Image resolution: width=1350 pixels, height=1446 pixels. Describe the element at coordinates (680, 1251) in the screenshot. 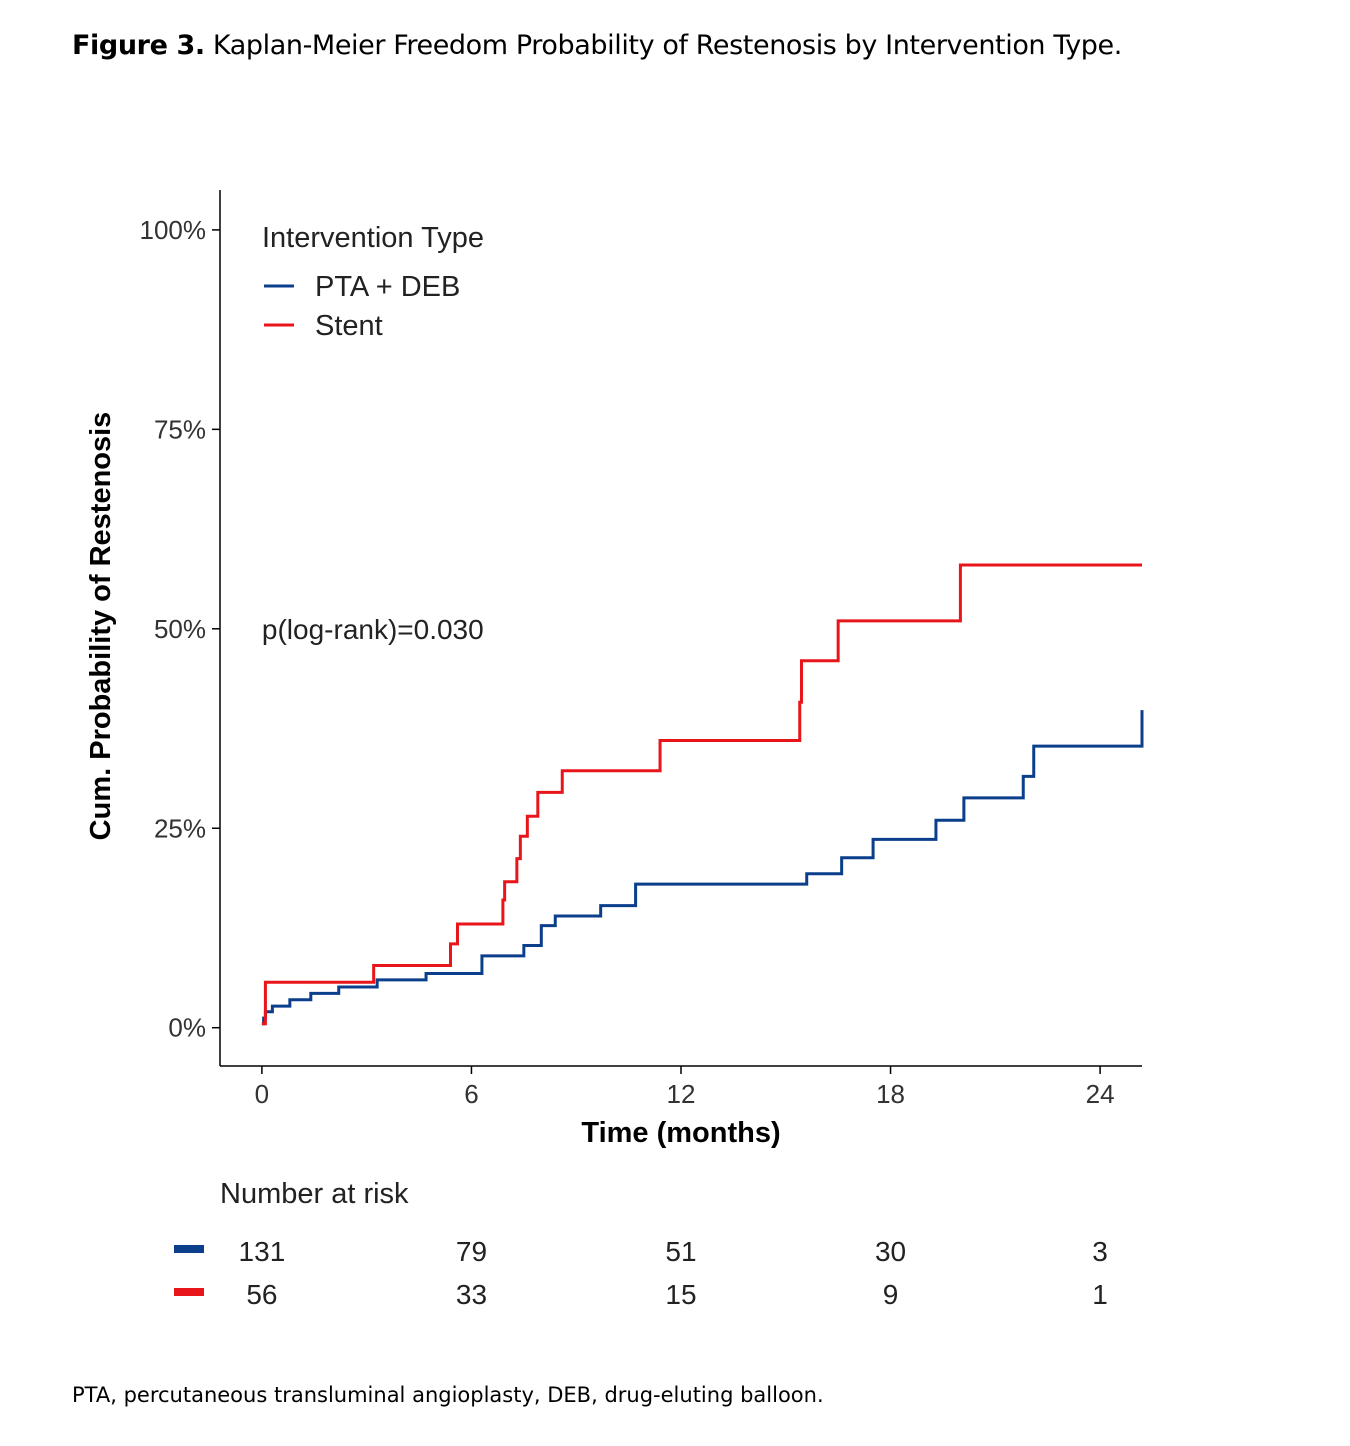

I see `risk-count: 51` at that location.